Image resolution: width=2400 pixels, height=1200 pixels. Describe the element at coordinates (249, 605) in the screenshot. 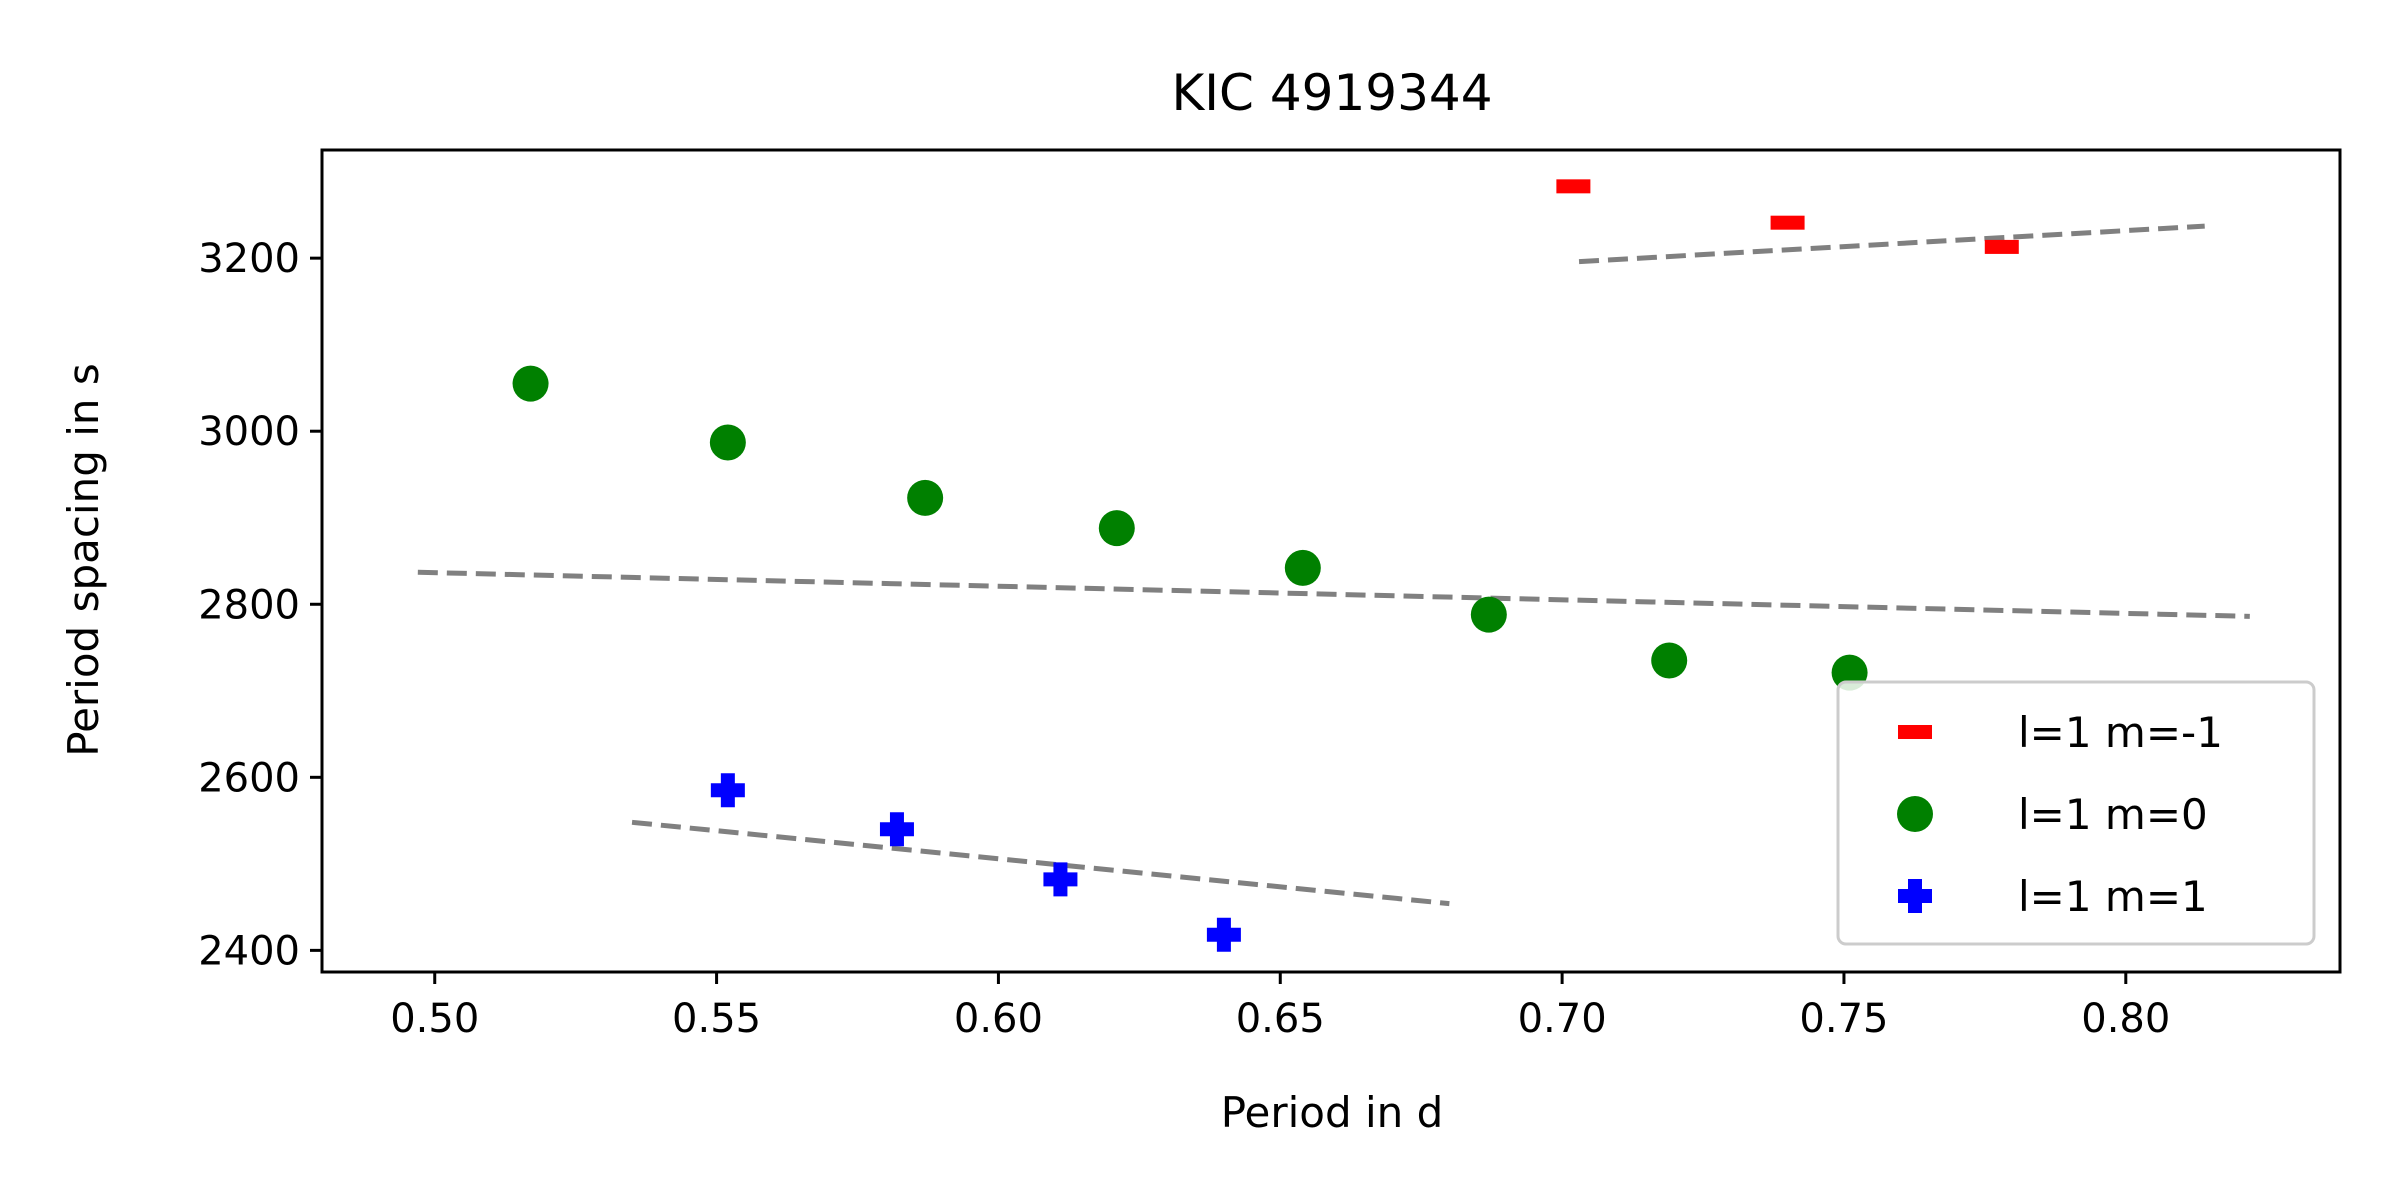

I see `y-tick-label: 2800` at that location.